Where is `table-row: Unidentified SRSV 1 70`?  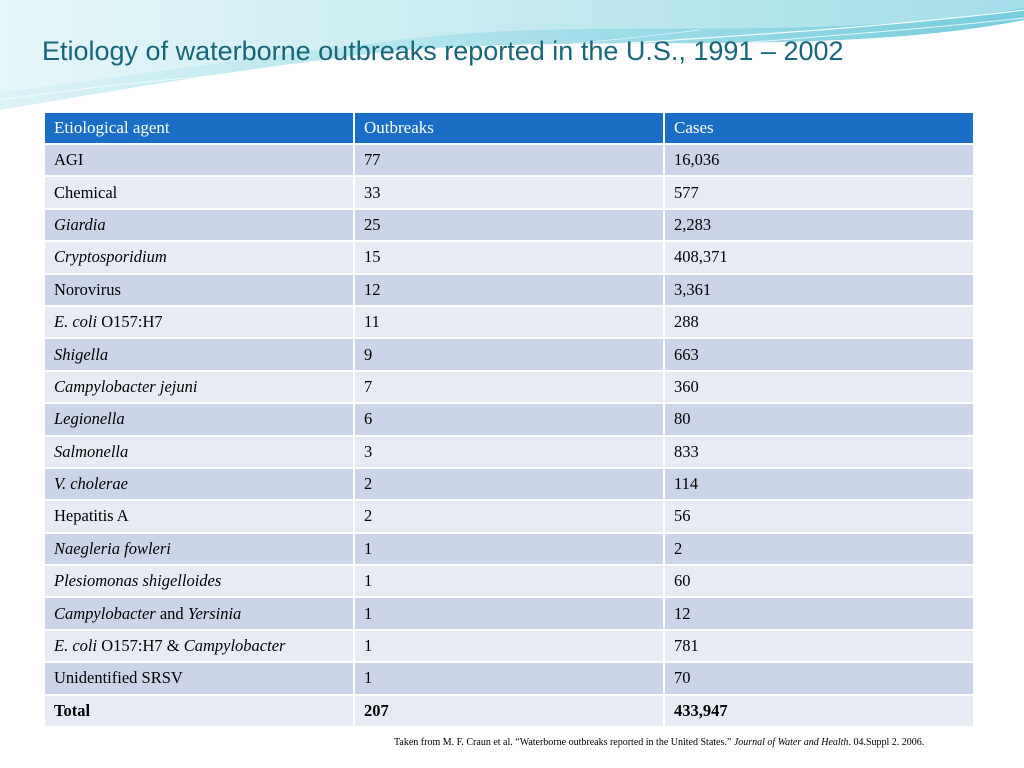
table-row: Unidentified SRSV 1 70 is located at coordinates (509, 678).